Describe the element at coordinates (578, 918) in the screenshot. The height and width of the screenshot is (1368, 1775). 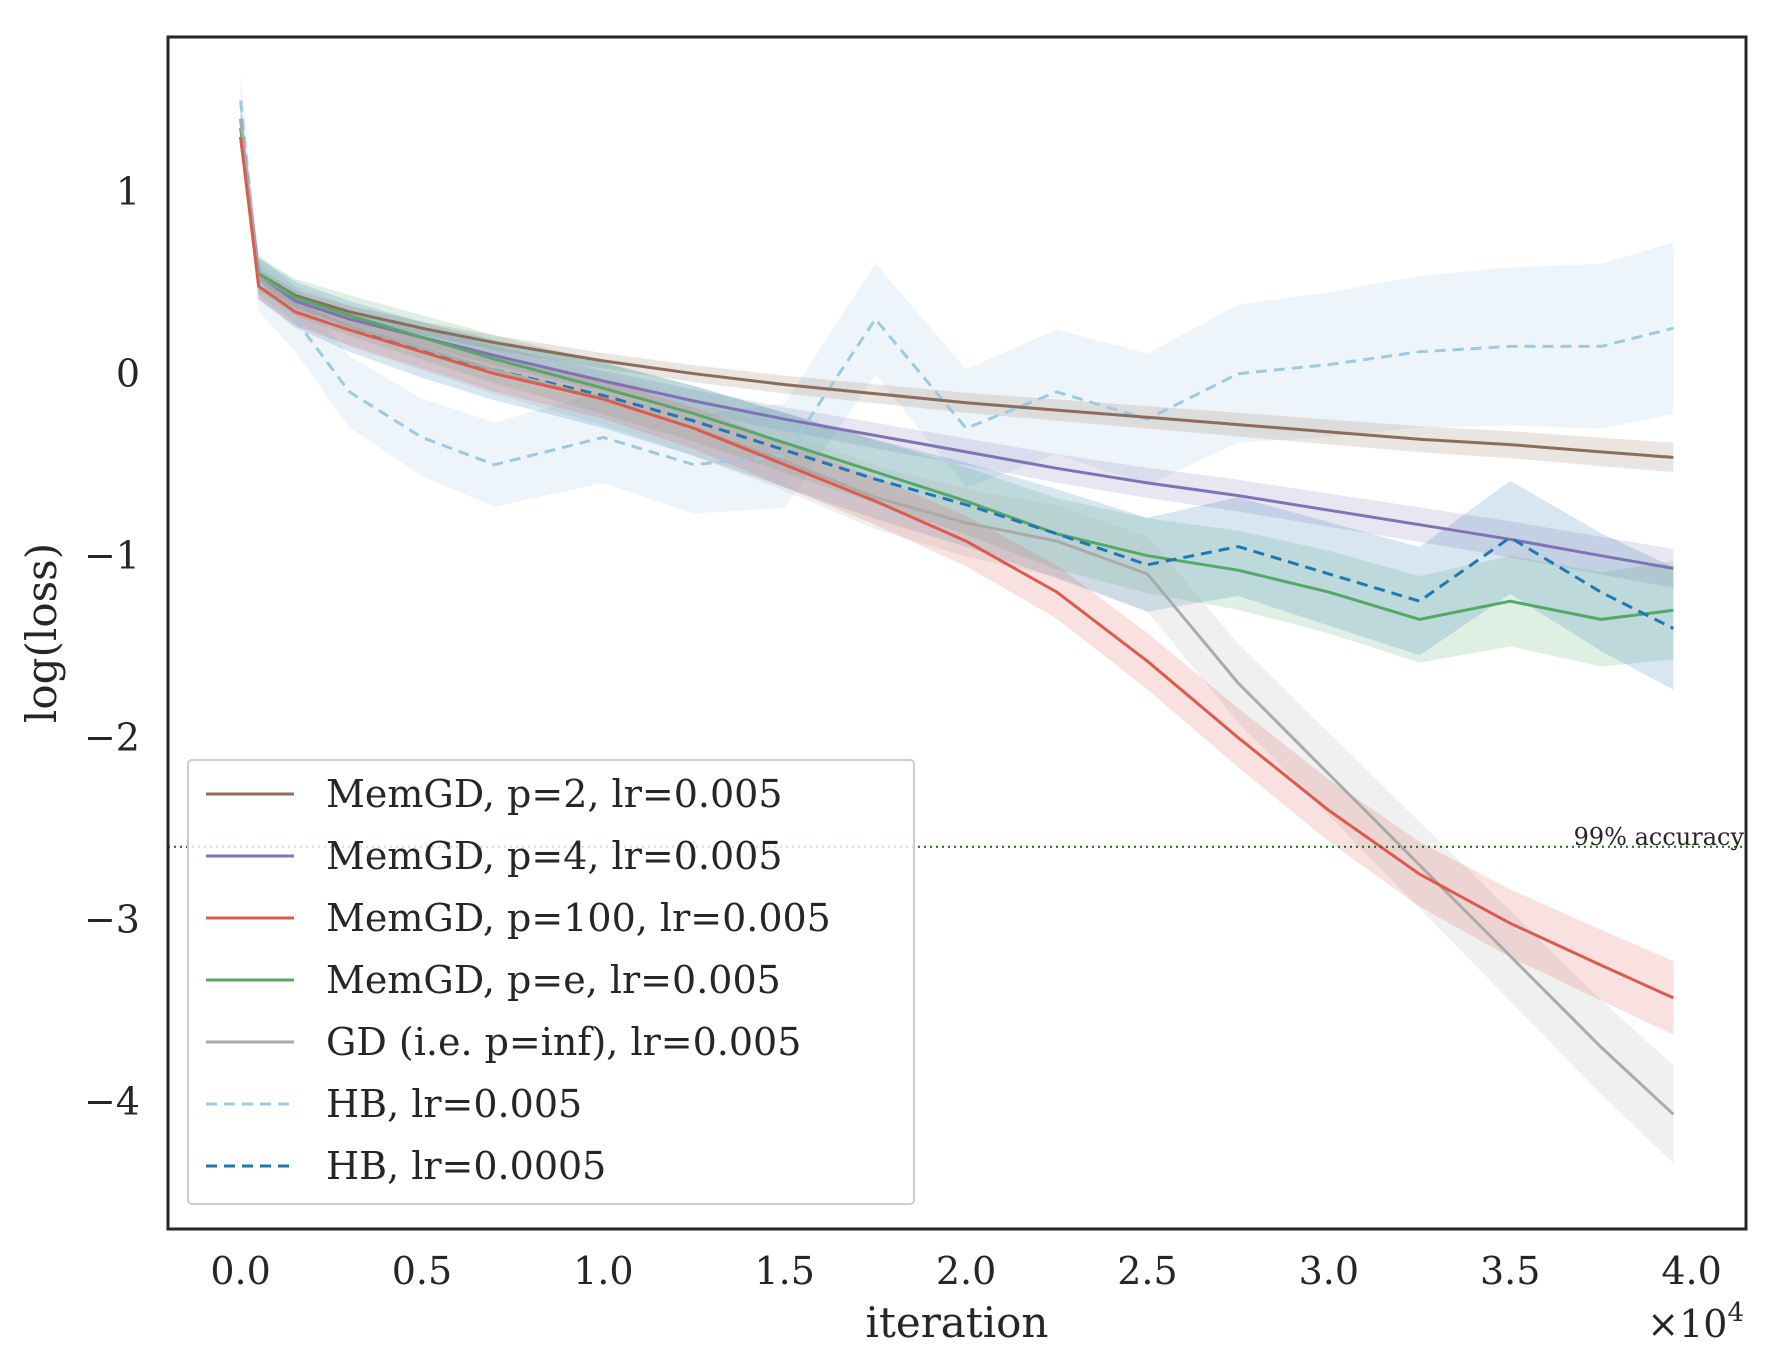
I see `legend-label: MemGD, p=100, lr=0.005` at that location.